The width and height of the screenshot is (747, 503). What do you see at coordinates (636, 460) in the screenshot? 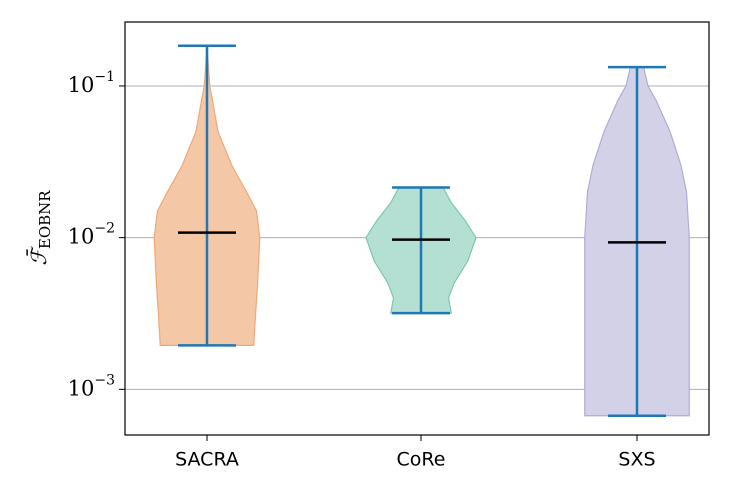
I see `x-tick-label: SXS` at bounding box center [636, 460].